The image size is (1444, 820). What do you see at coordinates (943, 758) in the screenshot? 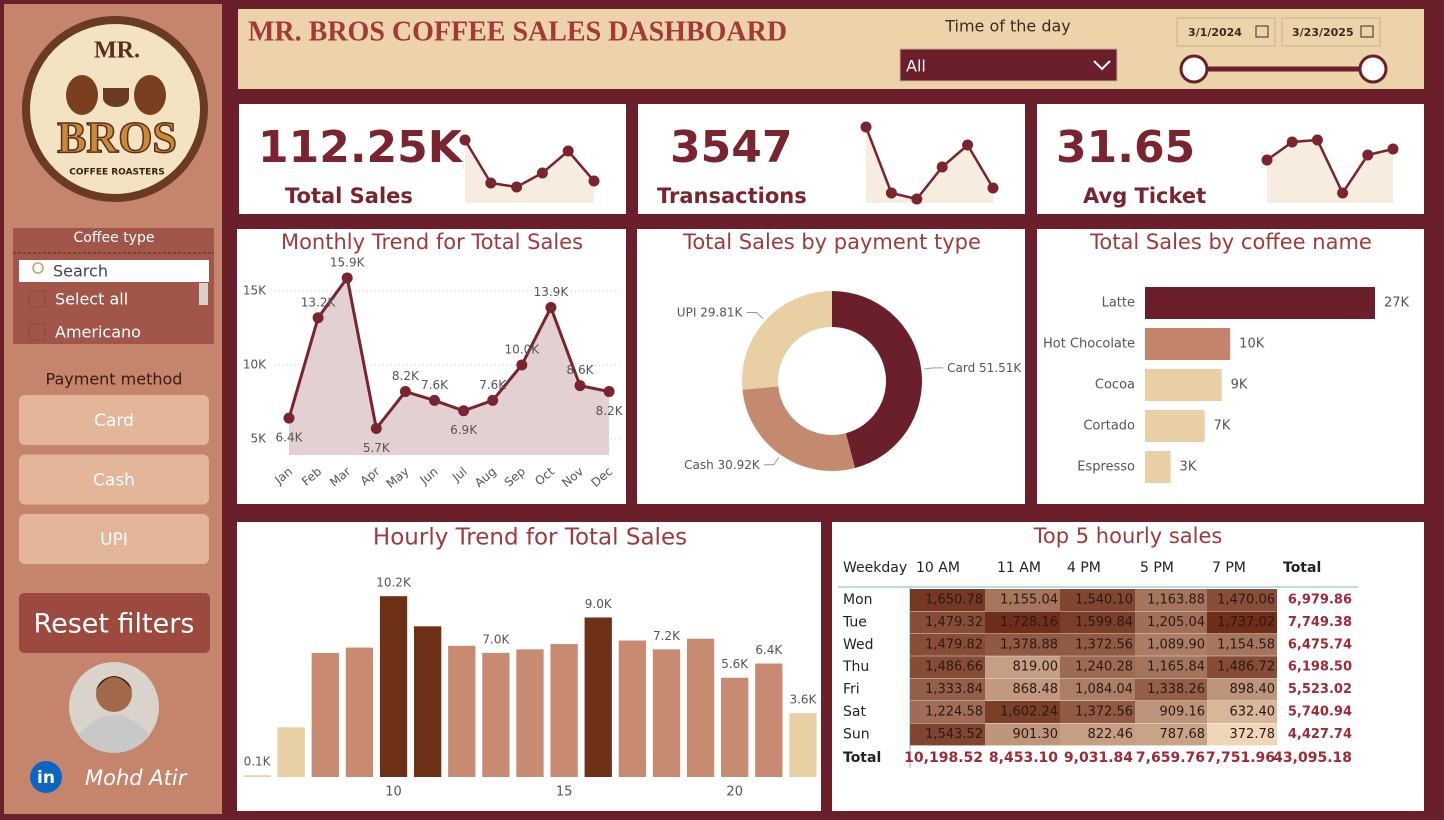
I see `total-cell: 10,198.52` at bounding box center [943, 758].